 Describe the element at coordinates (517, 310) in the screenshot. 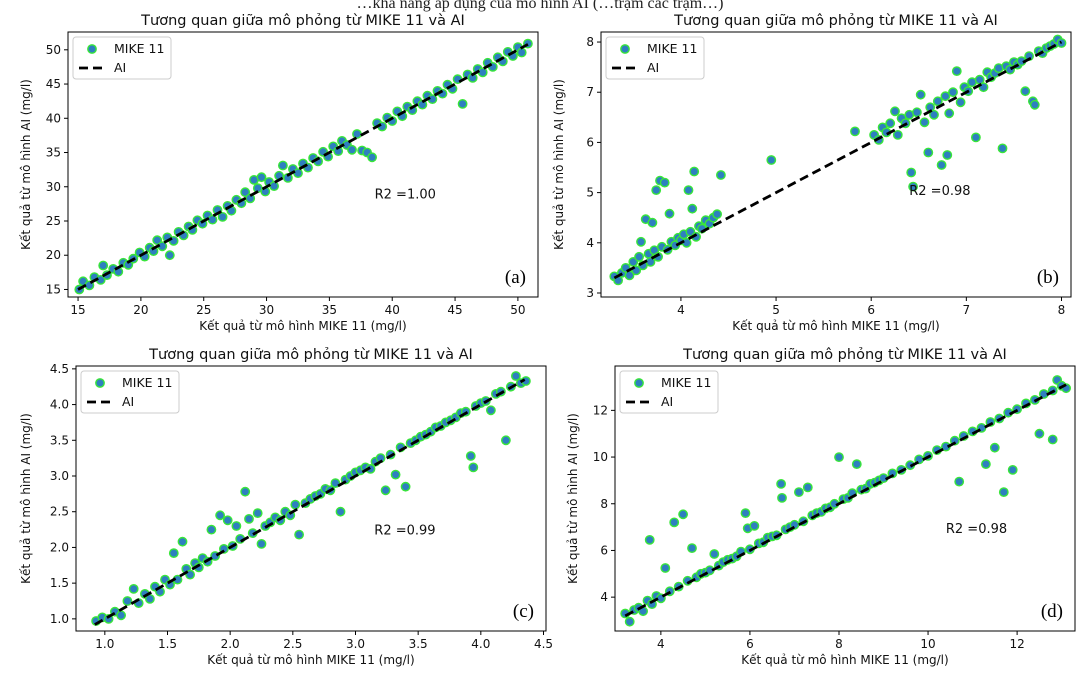

I see `x-tick-label: 50` at that location.